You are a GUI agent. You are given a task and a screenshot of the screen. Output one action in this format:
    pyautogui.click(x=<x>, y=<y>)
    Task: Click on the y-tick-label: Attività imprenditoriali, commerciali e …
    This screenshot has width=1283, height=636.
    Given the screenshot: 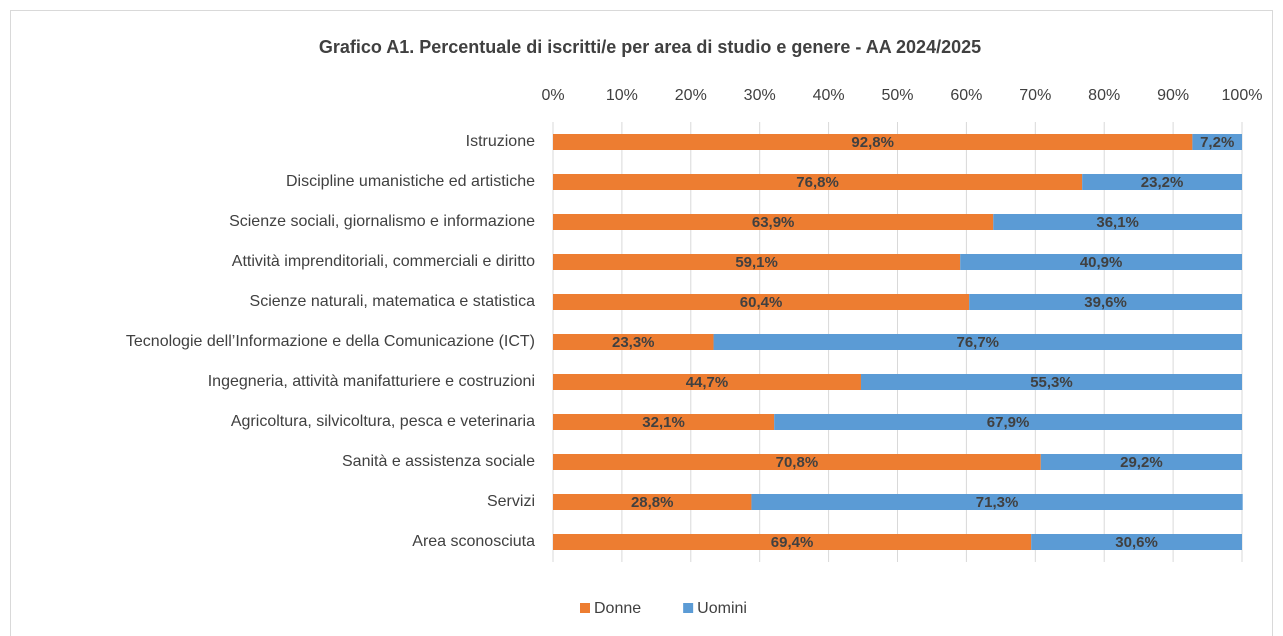 What is the action you would take?
    pyautogui.click(x=383, y=261)
    